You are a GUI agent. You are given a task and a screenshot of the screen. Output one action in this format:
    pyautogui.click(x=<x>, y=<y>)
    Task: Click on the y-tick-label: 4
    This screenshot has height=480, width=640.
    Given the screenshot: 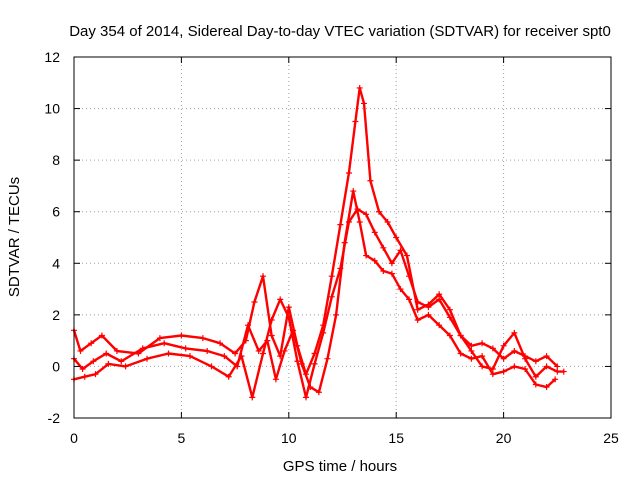 What is the action you would take?
    pyautogui.click(x=56, y=263)
    